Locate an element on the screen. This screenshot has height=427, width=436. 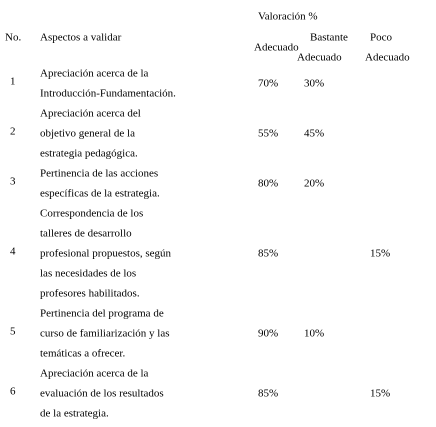
aspect-text: estrategia pedagógica. is located at coordinates (89, 154).